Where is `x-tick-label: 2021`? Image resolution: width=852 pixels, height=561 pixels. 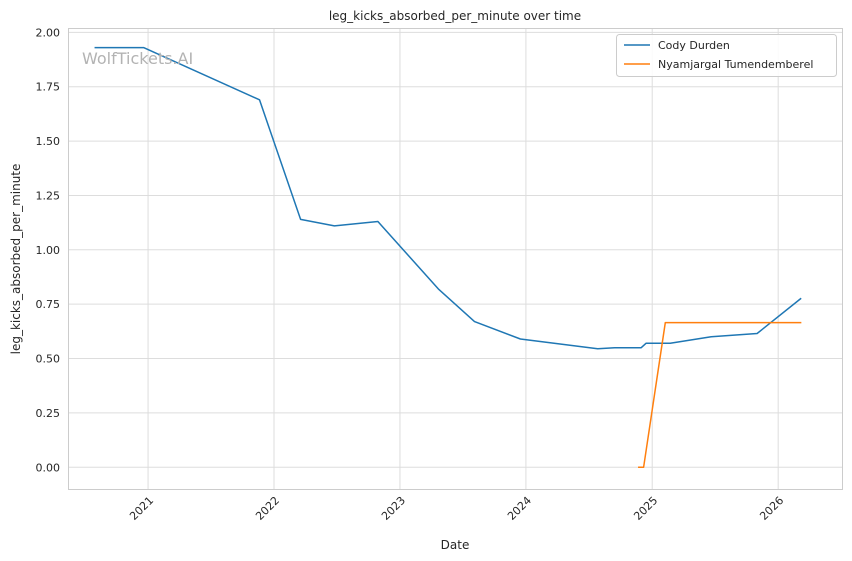 x-tick-label: 2021 is located at coordinates (141, 508).